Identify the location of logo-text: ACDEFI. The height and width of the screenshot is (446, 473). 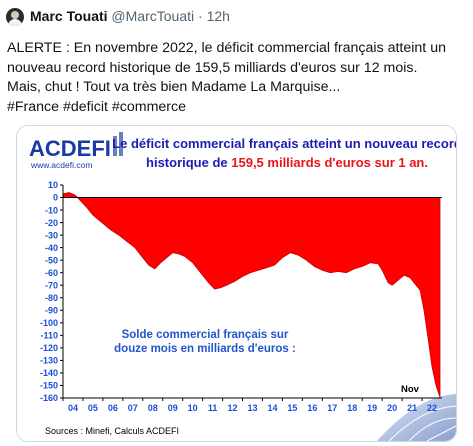
(70, 148).